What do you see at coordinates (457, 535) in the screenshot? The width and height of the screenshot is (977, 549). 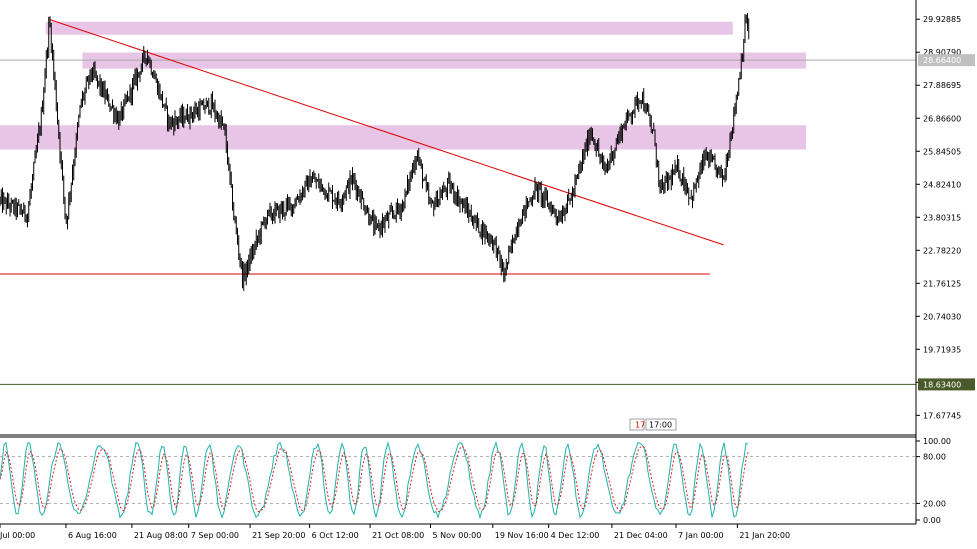 I see `time-tick-label: 5 Nov 00:00` at bounding box center [457, 535].